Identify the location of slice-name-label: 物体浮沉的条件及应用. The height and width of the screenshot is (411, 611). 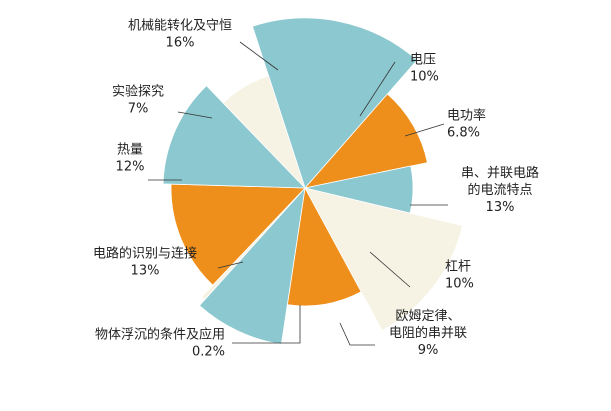
(160, 335).